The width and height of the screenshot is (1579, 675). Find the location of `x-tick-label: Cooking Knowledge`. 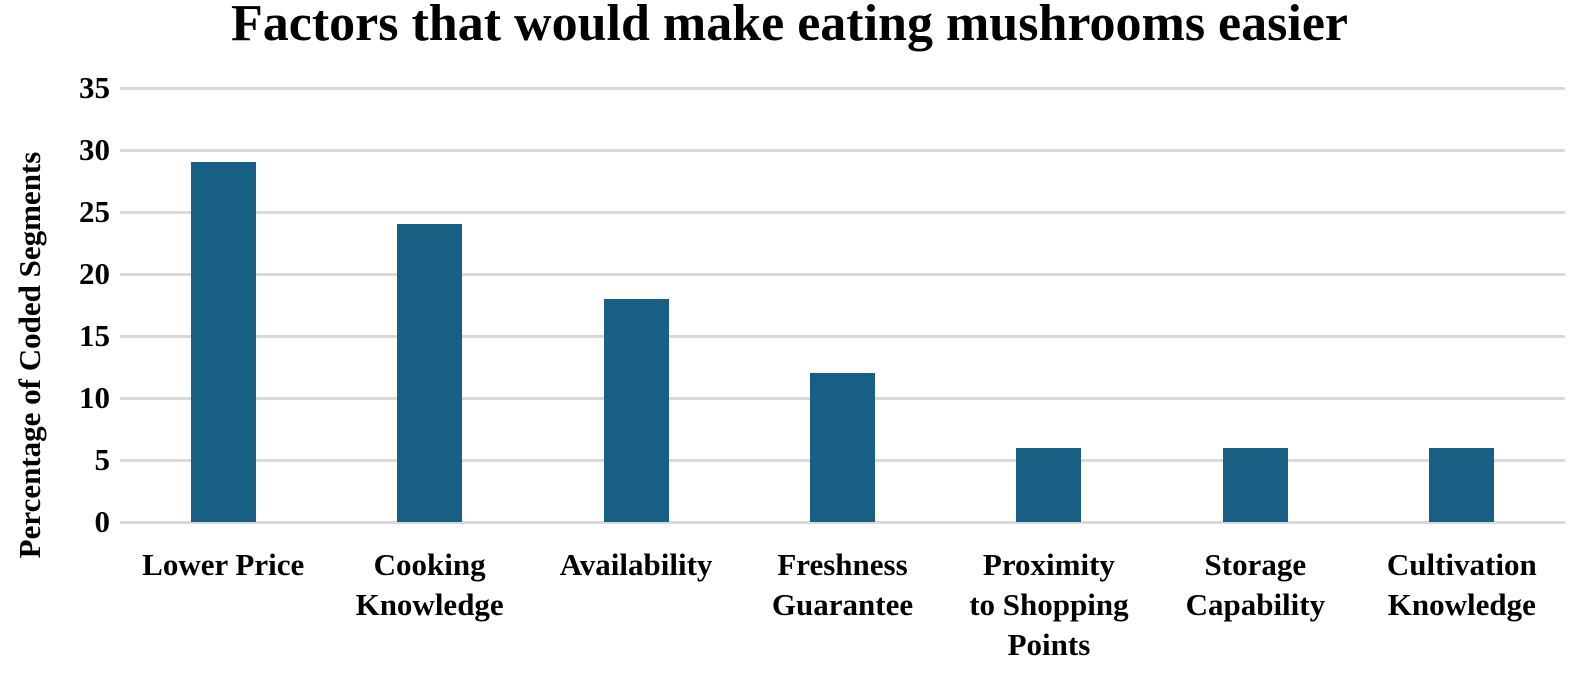

x-tick-label: Cooking Knowledge is located at coordinates (430, 585).